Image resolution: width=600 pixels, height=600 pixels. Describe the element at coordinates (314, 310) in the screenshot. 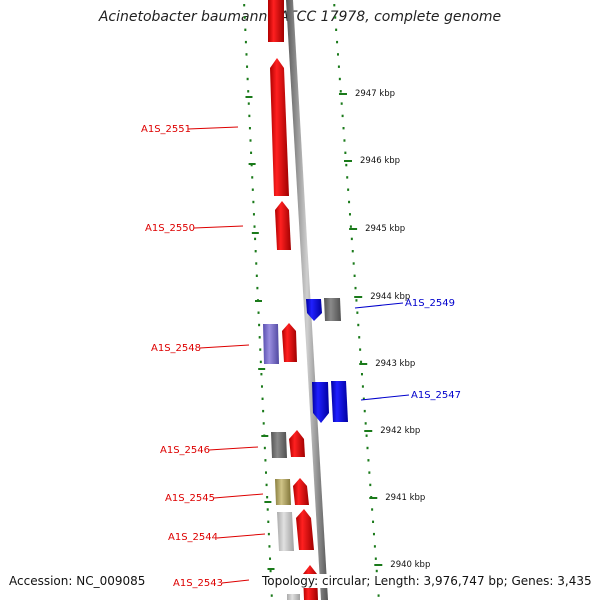

I see `gene-a1s-2549-shape` at that location.